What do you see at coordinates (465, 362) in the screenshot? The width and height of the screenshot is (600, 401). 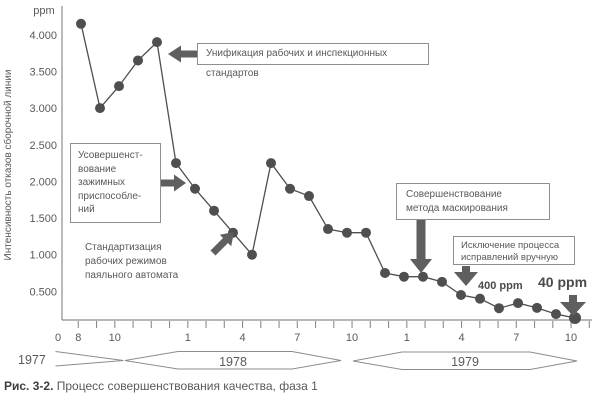 I see `svg-text: 1979` at bounding box center [465, 362].